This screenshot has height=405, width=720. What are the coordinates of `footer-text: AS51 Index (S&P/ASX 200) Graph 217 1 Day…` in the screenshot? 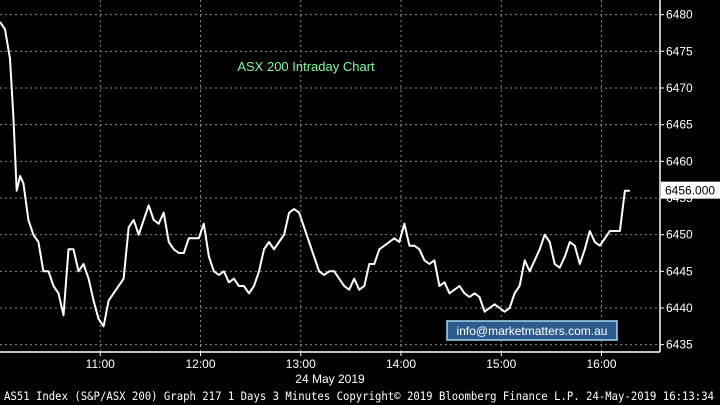 It's located at (359, 396).